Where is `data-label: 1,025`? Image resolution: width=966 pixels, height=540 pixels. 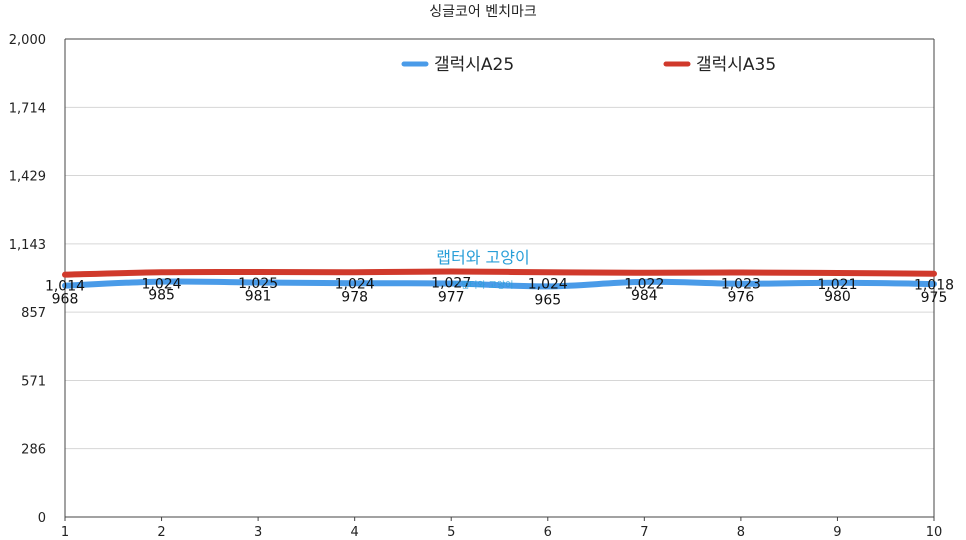
data-label: 1,025 is located at coordinates (258, 284).